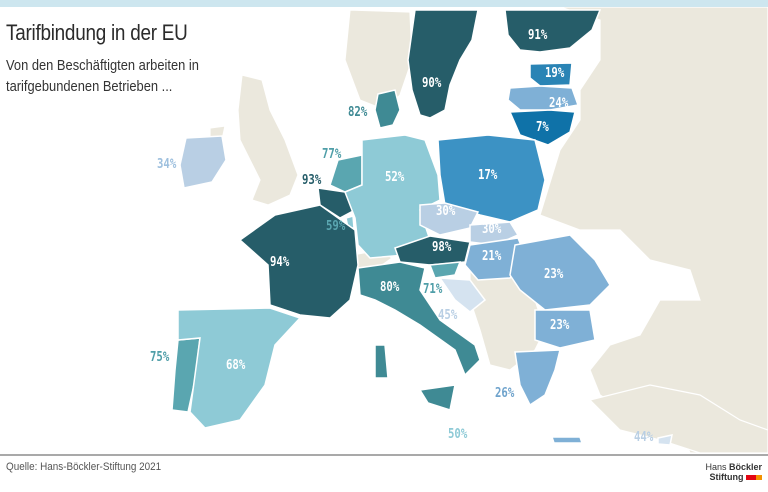 This screenshot has width=768, height=492. What do you see at coordinates (554, 274) in the screenshot?
I see `label-romania: 23%` at bounding box center [554, 274].